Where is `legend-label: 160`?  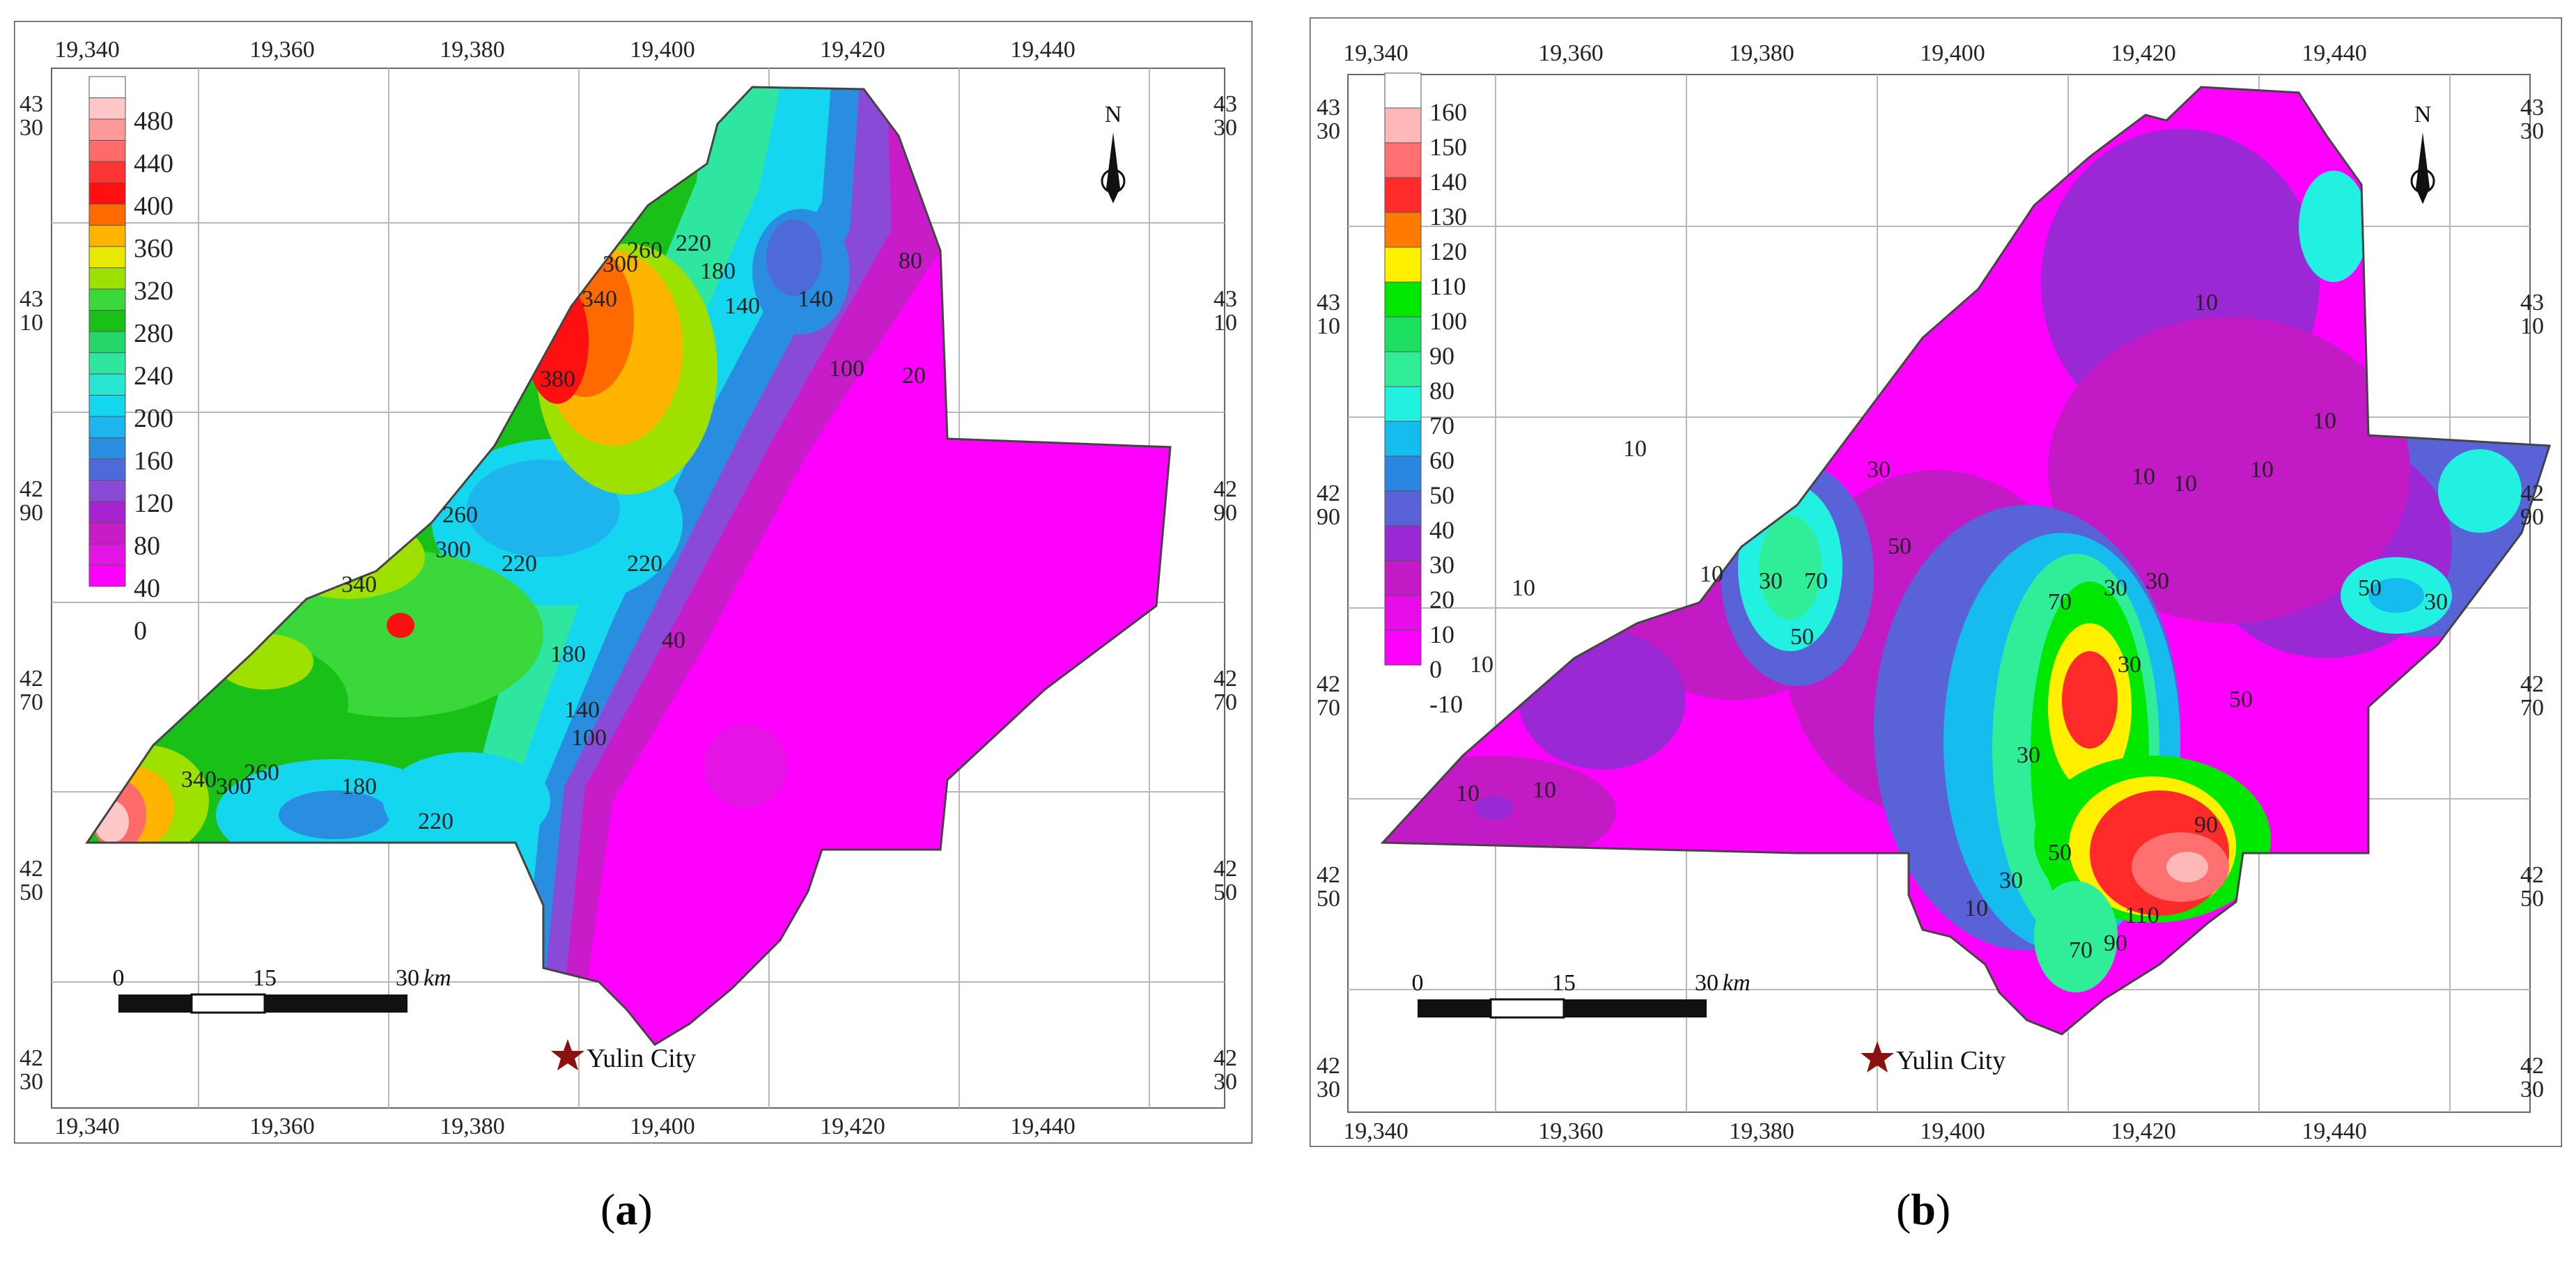
legend-label: 160 is located at coordinates (153, 461).